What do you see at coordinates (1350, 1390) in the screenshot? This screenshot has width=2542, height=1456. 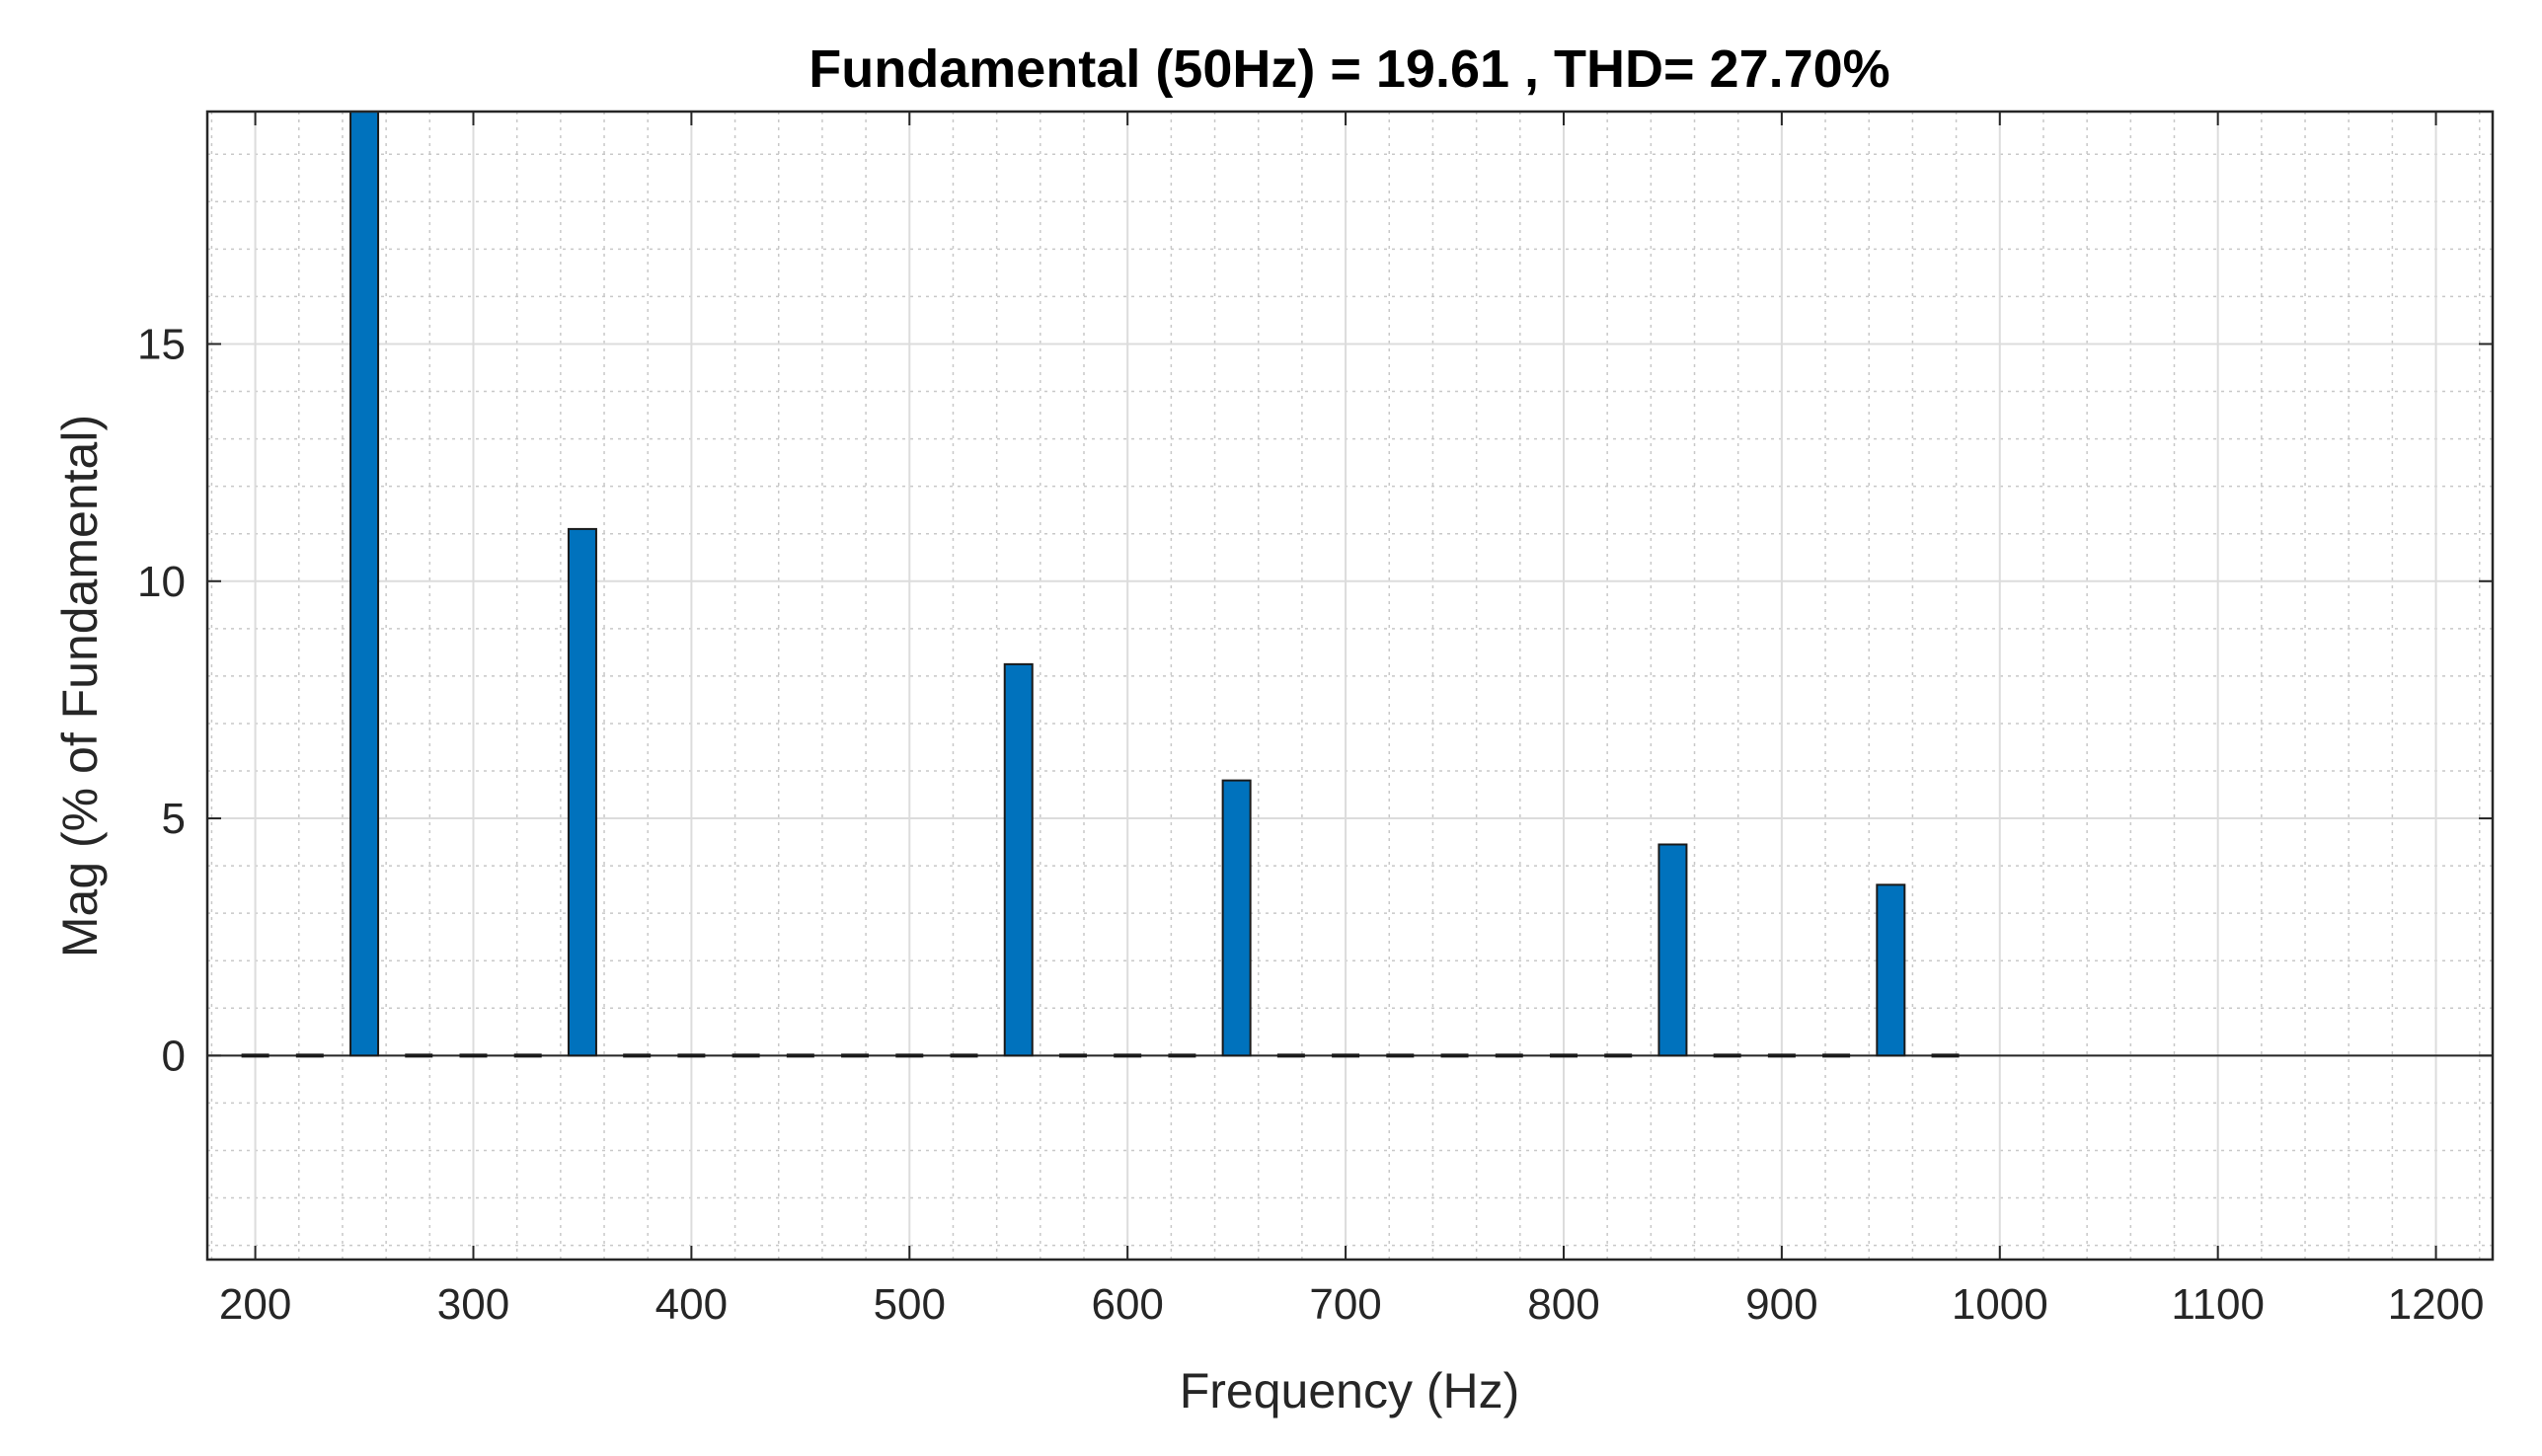 I see `x-axis-label: Frequency (Hz)` at bounding box center [1350, 1390].